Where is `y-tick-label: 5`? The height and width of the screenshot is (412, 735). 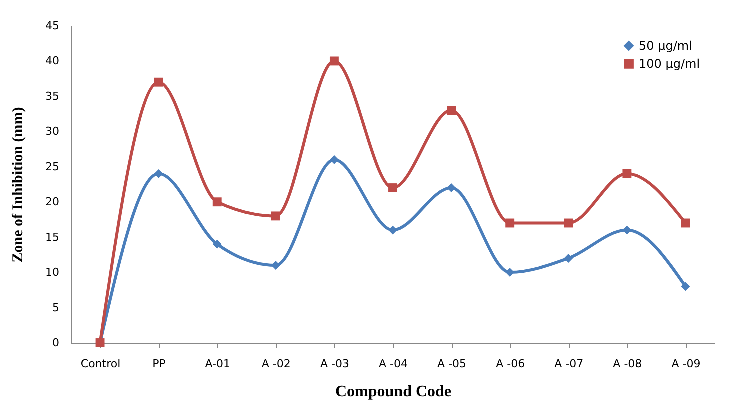
y-tick-label: 5 is located at coordinates (56, 307).